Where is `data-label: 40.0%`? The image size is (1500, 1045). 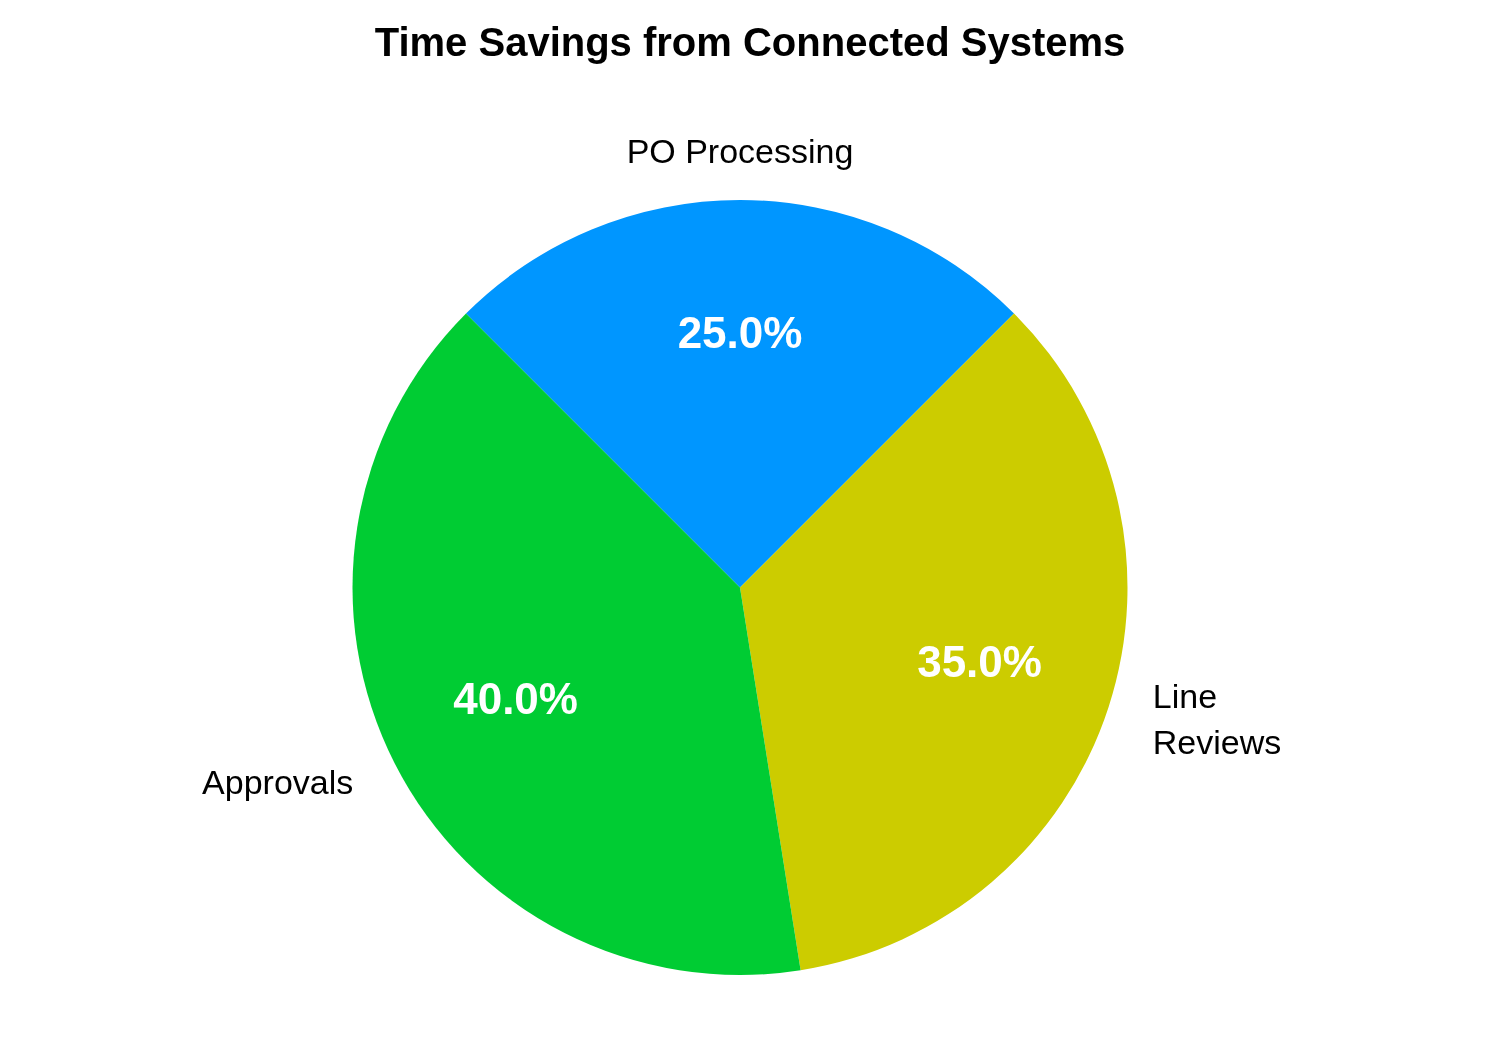 data-label: 40.0% is located at coordinates (515, 698).